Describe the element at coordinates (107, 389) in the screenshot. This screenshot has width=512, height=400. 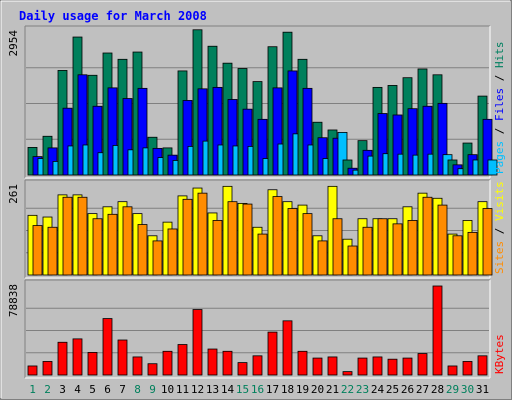
I see `x-tick-label: 6` at that location.